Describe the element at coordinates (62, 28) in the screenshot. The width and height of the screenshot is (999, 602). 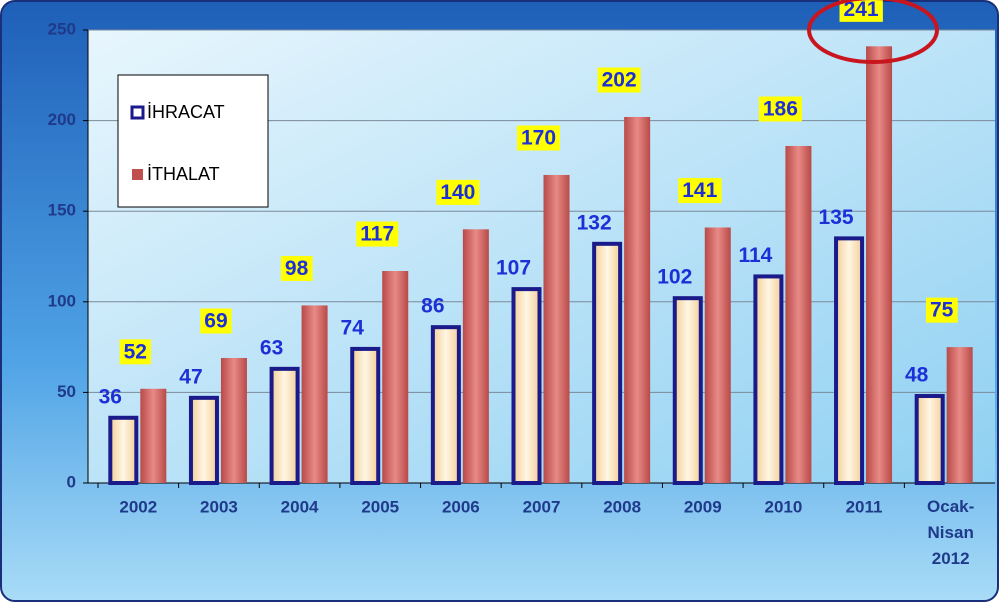
I see `y-tick-label: 250` at that location.